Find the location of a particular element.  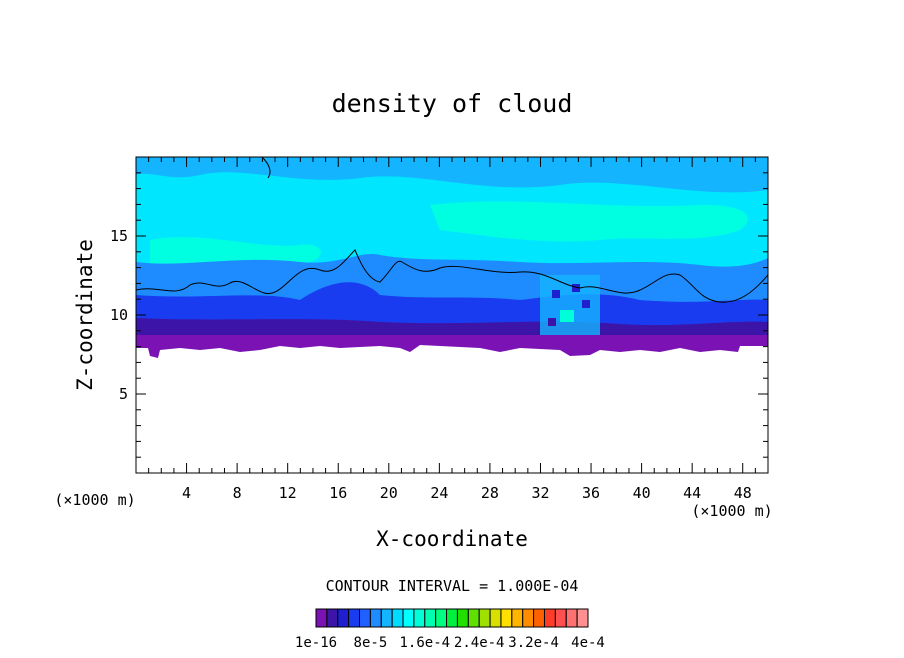

convective-cell is located at coordinates (570, 305).